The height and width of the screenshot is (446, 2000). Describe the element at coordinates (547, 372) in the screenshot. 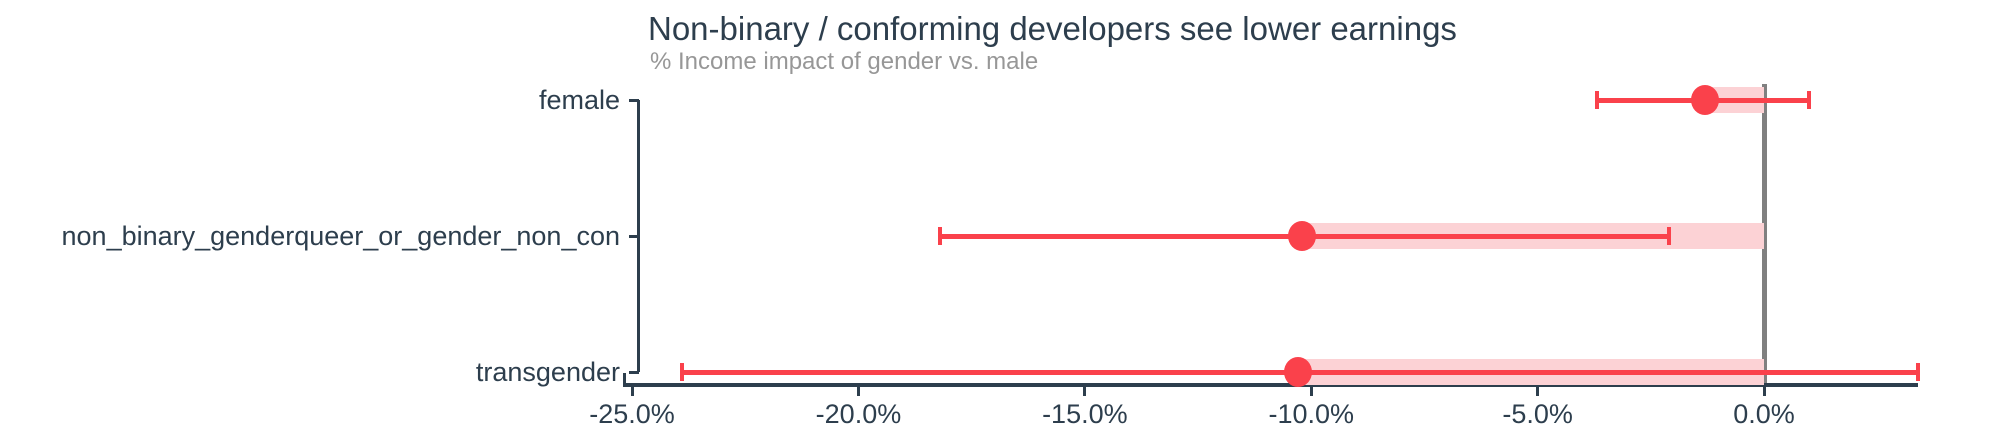

I see `y-axis-label: transgender` at that location.